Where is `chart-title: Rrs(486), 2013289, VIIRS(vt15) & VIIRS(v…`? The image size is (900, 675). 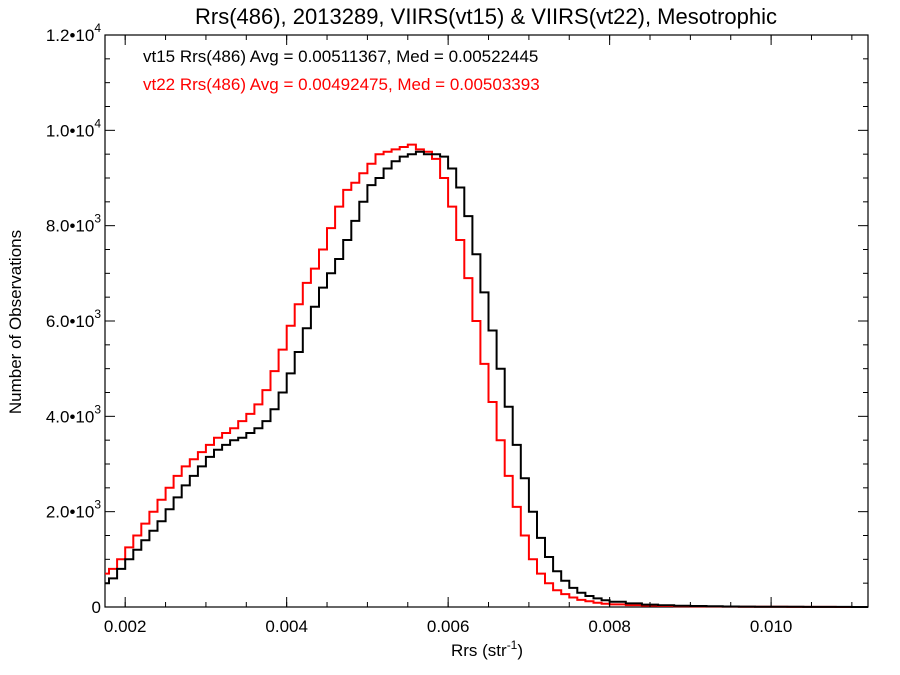
chart-title: Rrs(486), 2013289, VIIRS(vt15) & VIIRS(v… is located at coordinates (486, 16).